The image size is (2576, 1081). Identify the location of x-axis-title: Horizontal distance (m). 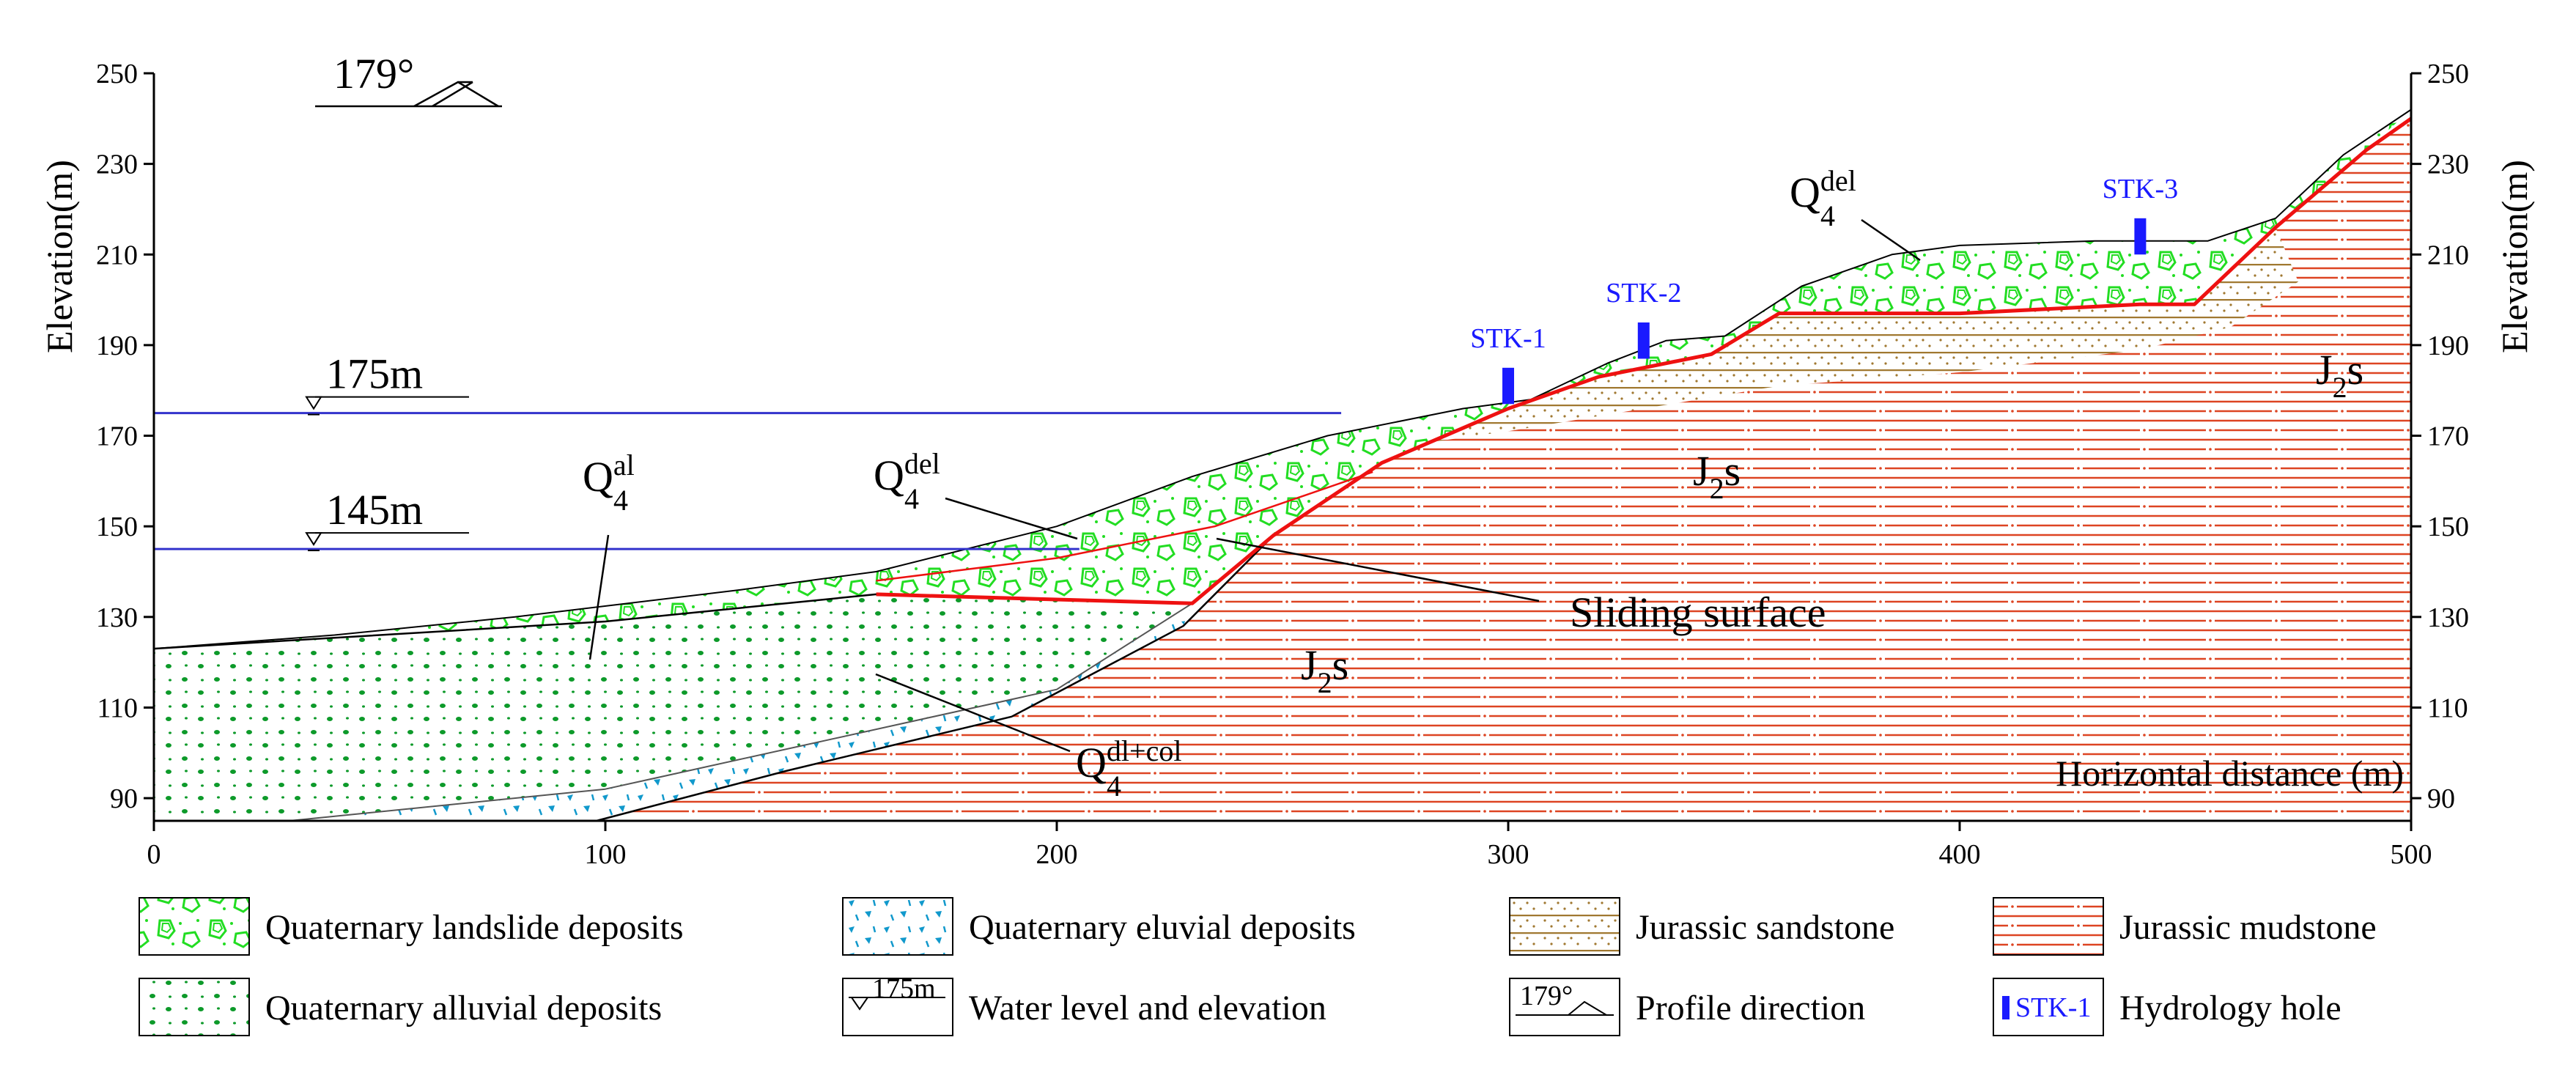
(2230, 773).